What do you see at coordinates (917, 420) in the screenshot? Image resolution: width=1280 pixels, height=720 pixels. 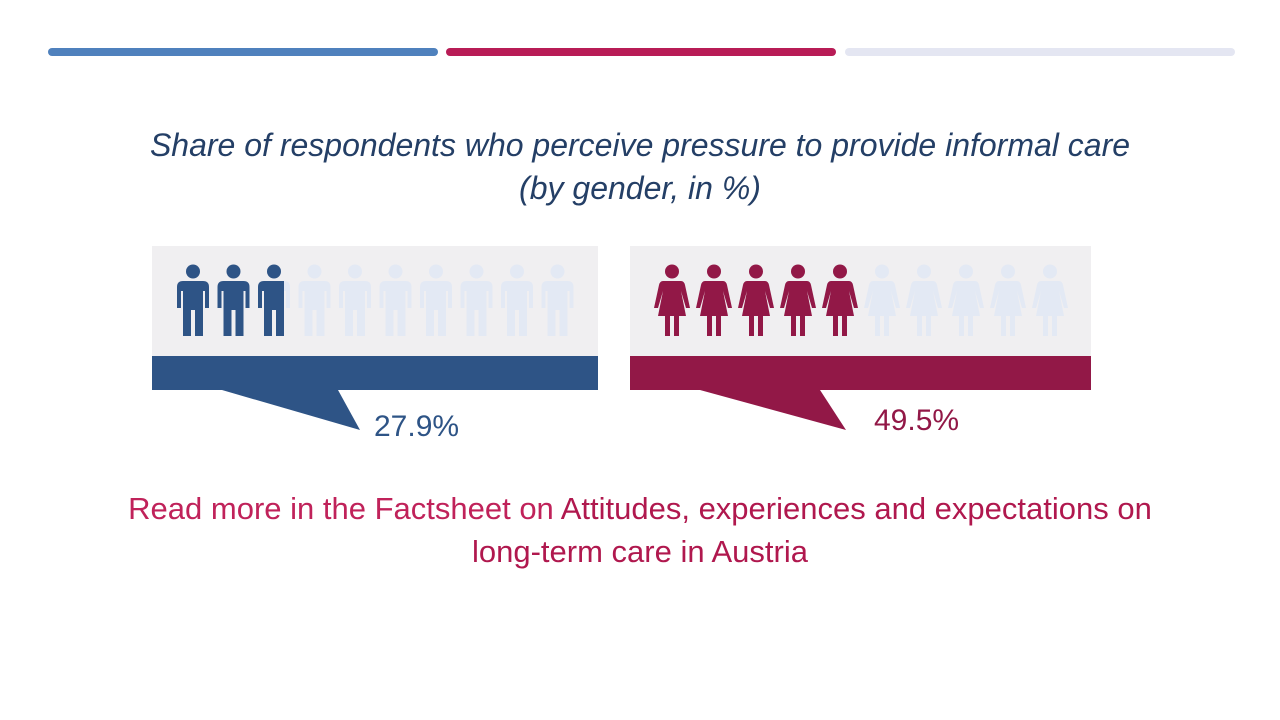 I see `women-percentage-label: 49.5%` at bounding box center [917, 420].